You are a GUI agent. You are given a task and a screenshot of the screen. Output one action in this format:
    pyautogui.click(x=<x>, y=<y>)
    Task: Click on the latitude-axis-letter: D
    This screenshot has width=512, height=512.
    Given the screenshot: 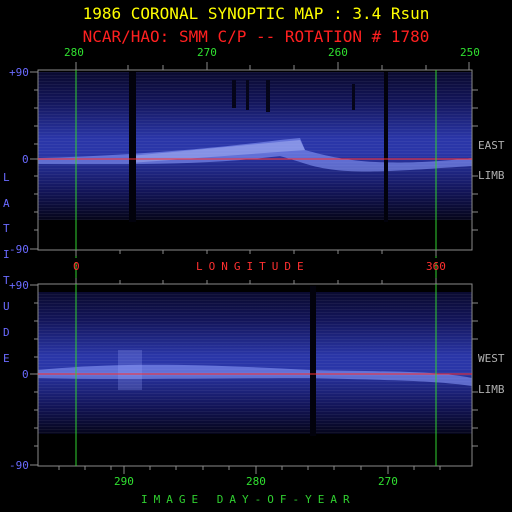 What is the action you would take?
    pyautogui.click(x=6, y=332)
    